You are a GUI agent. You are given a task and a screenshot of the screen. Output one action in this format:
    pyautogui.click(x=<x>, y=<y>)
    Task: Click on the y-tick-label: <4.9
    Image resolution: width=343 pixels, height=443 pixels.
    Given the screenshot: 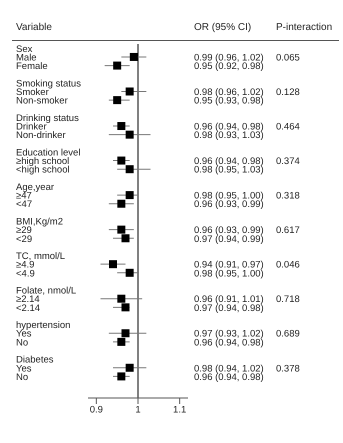 What is the action you would take?
    pyautogui.click(x=25, y=274)
    